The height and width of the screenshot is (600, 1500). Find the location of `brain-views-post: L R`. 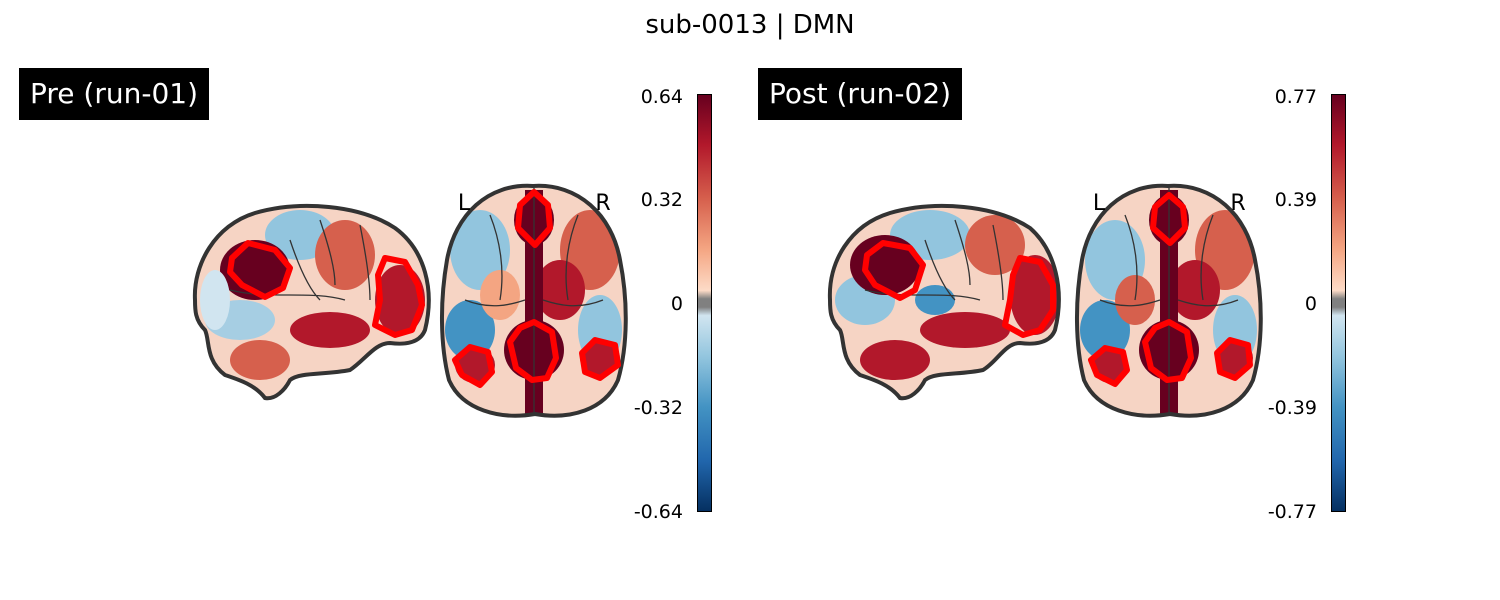

brain-views-post: L R is located at coordinates (1045, 300).